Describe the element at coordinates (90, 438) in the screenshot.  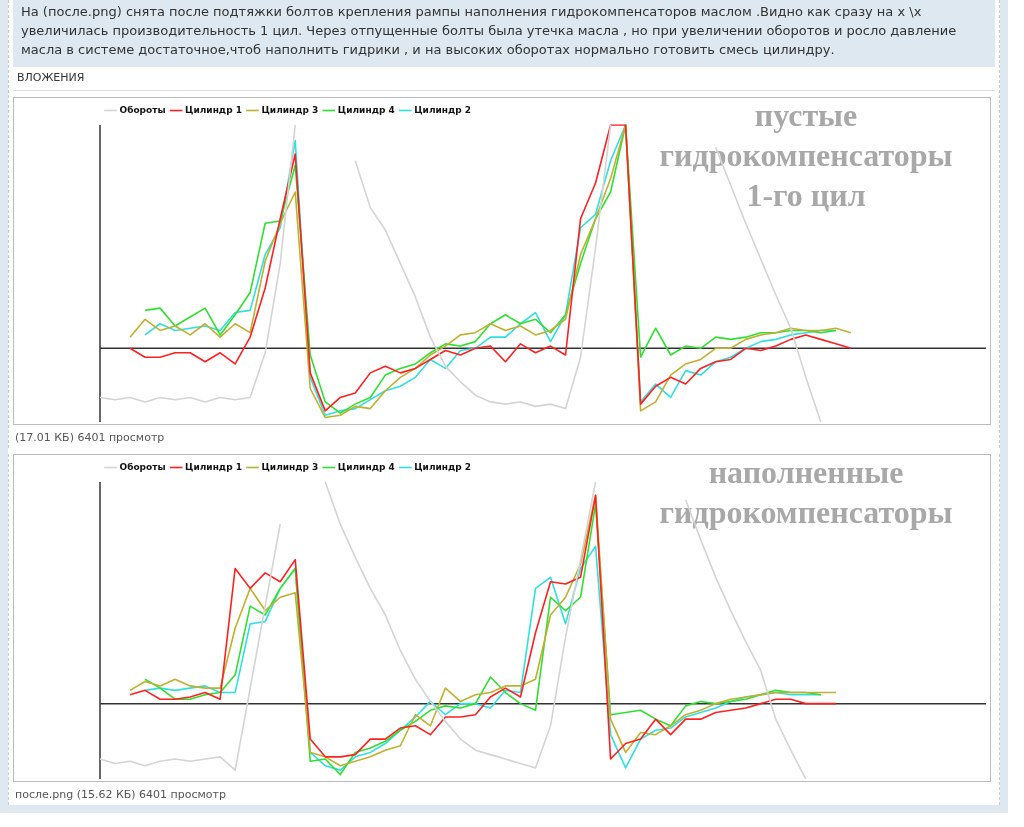
I see `text: (17.01 КБ) 6401 просмотр` at that location.